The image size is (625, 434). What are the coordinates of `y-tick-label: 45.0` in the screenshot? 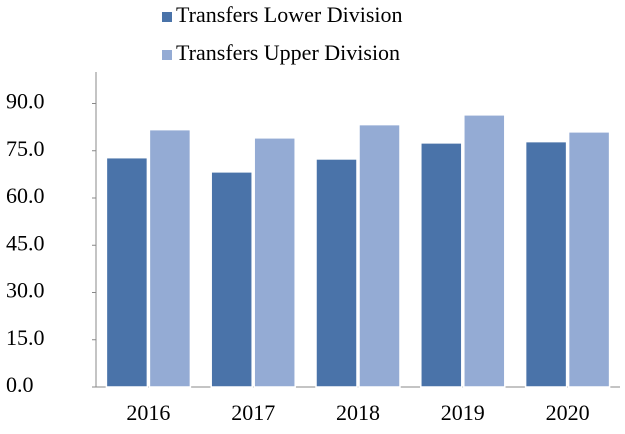 It's located at (25, 242).